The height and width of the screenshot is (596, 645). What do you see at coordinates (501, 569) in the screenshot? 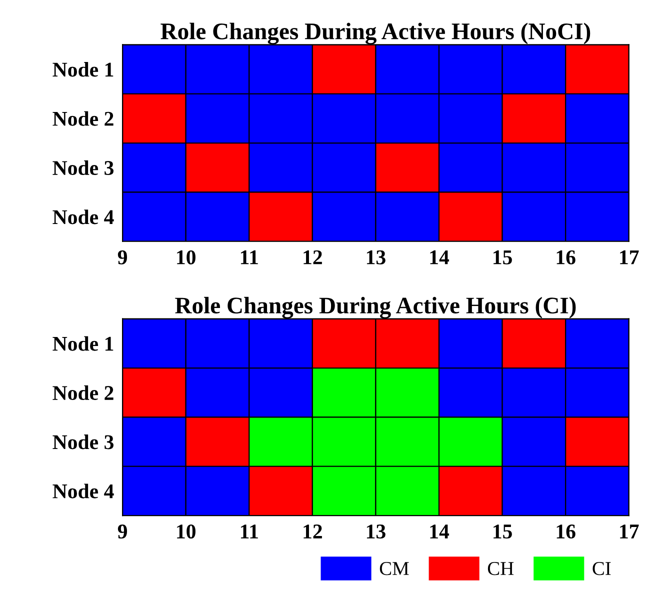
I see `legend-label: CH` at bounding box center [501, 569].